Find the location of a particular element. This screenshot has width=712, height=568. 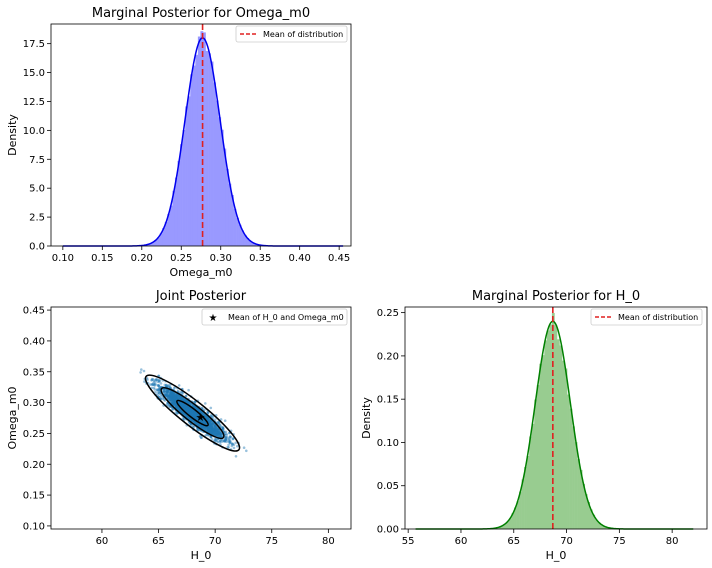

omega-y-tick-label: 15.0 is located at coordinates (34, 73).